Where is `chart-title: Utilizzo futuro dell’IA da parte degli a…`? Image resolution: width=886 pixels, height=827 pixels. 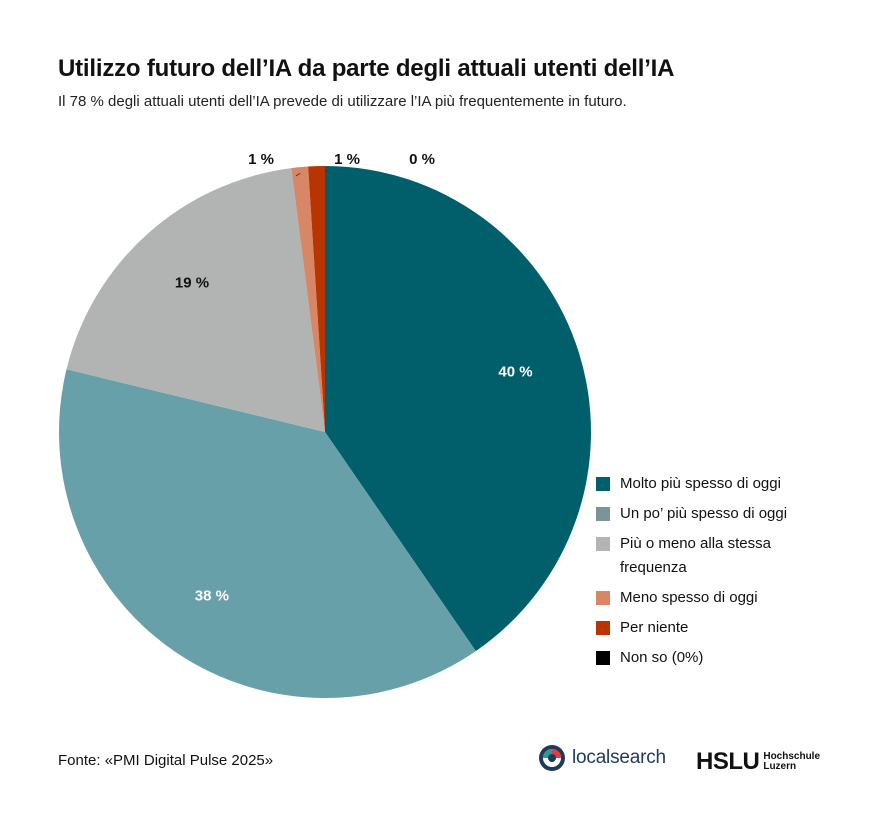 chart-title: Utilizzo futuro dell’IA da parte degli a… is located at coordinates (366, 68).